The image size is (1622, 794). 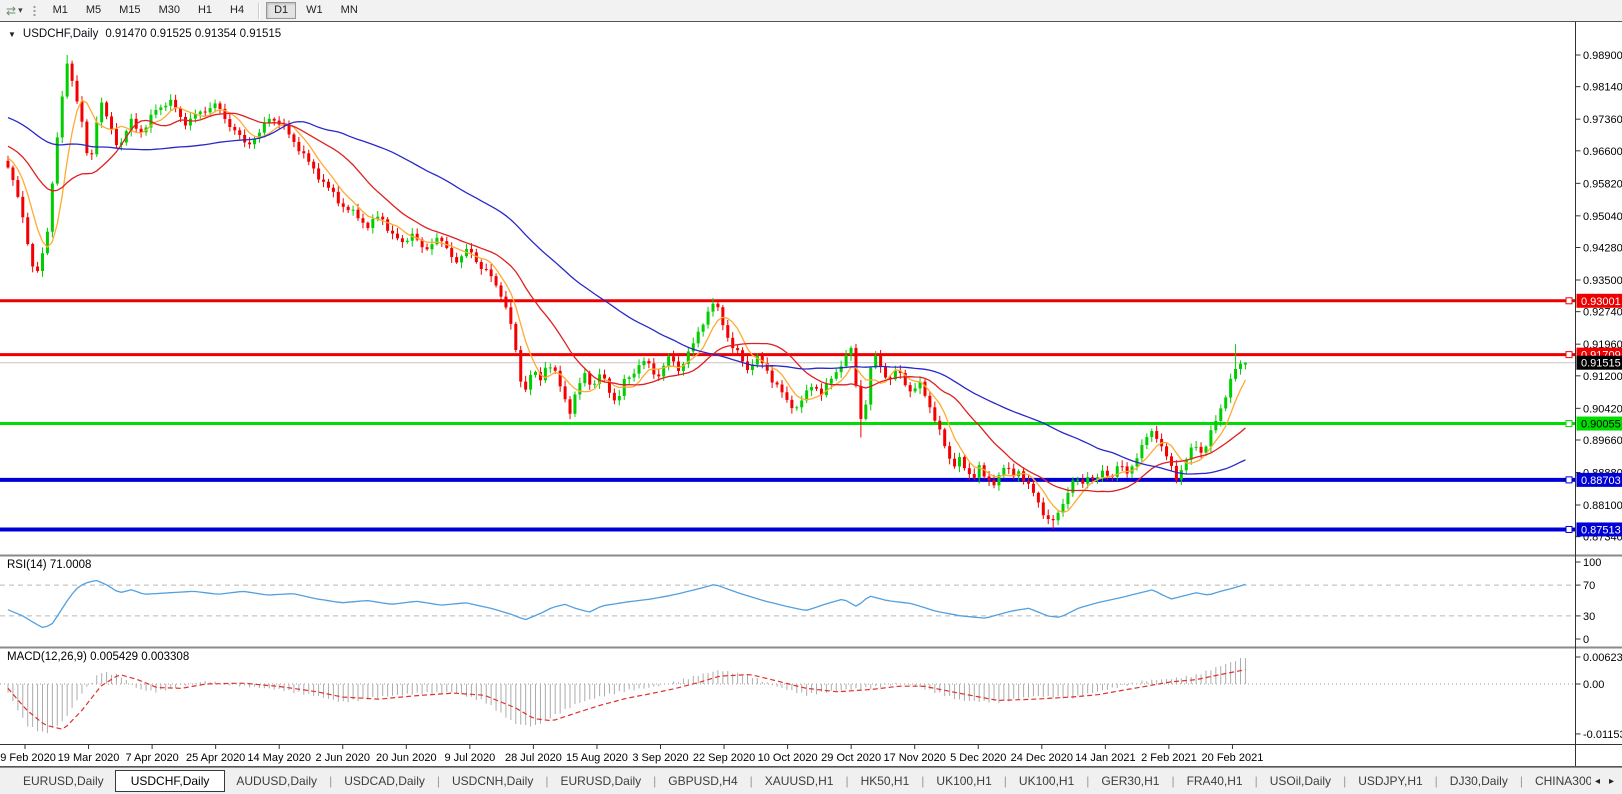 I want to click on svg-text: 2 Feb 2021, so click(x=1169, y=758).